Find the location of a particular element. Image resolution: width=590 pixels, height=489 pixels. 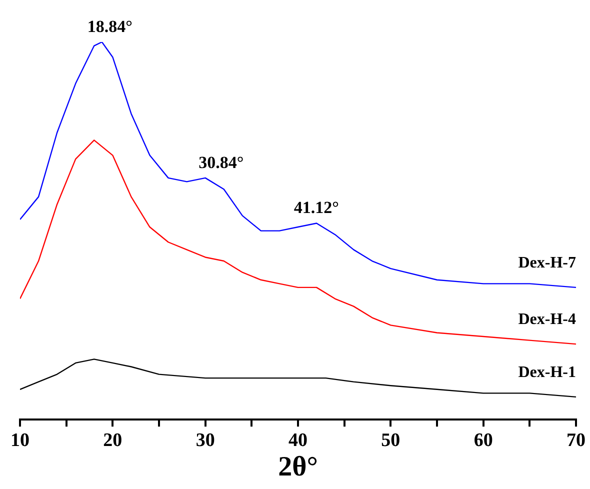

x-tick-label: 50 is located at coordinates (390, 440).